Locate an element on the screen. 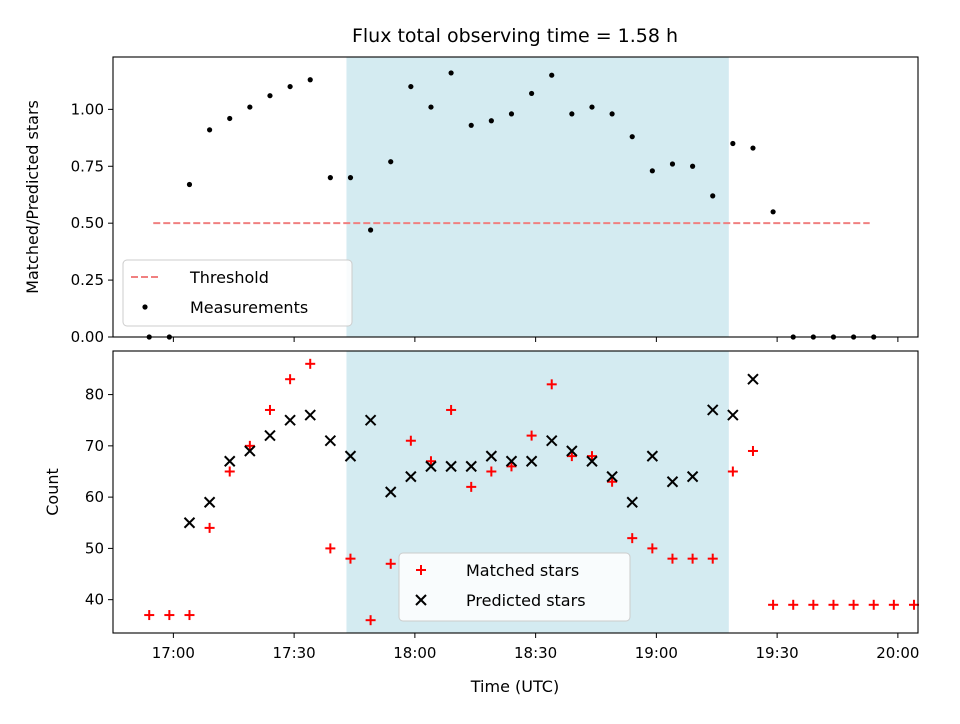 This screenshot has height=724, width=960. y-tick-label: 1.00 is located at coordinates (87, 109).